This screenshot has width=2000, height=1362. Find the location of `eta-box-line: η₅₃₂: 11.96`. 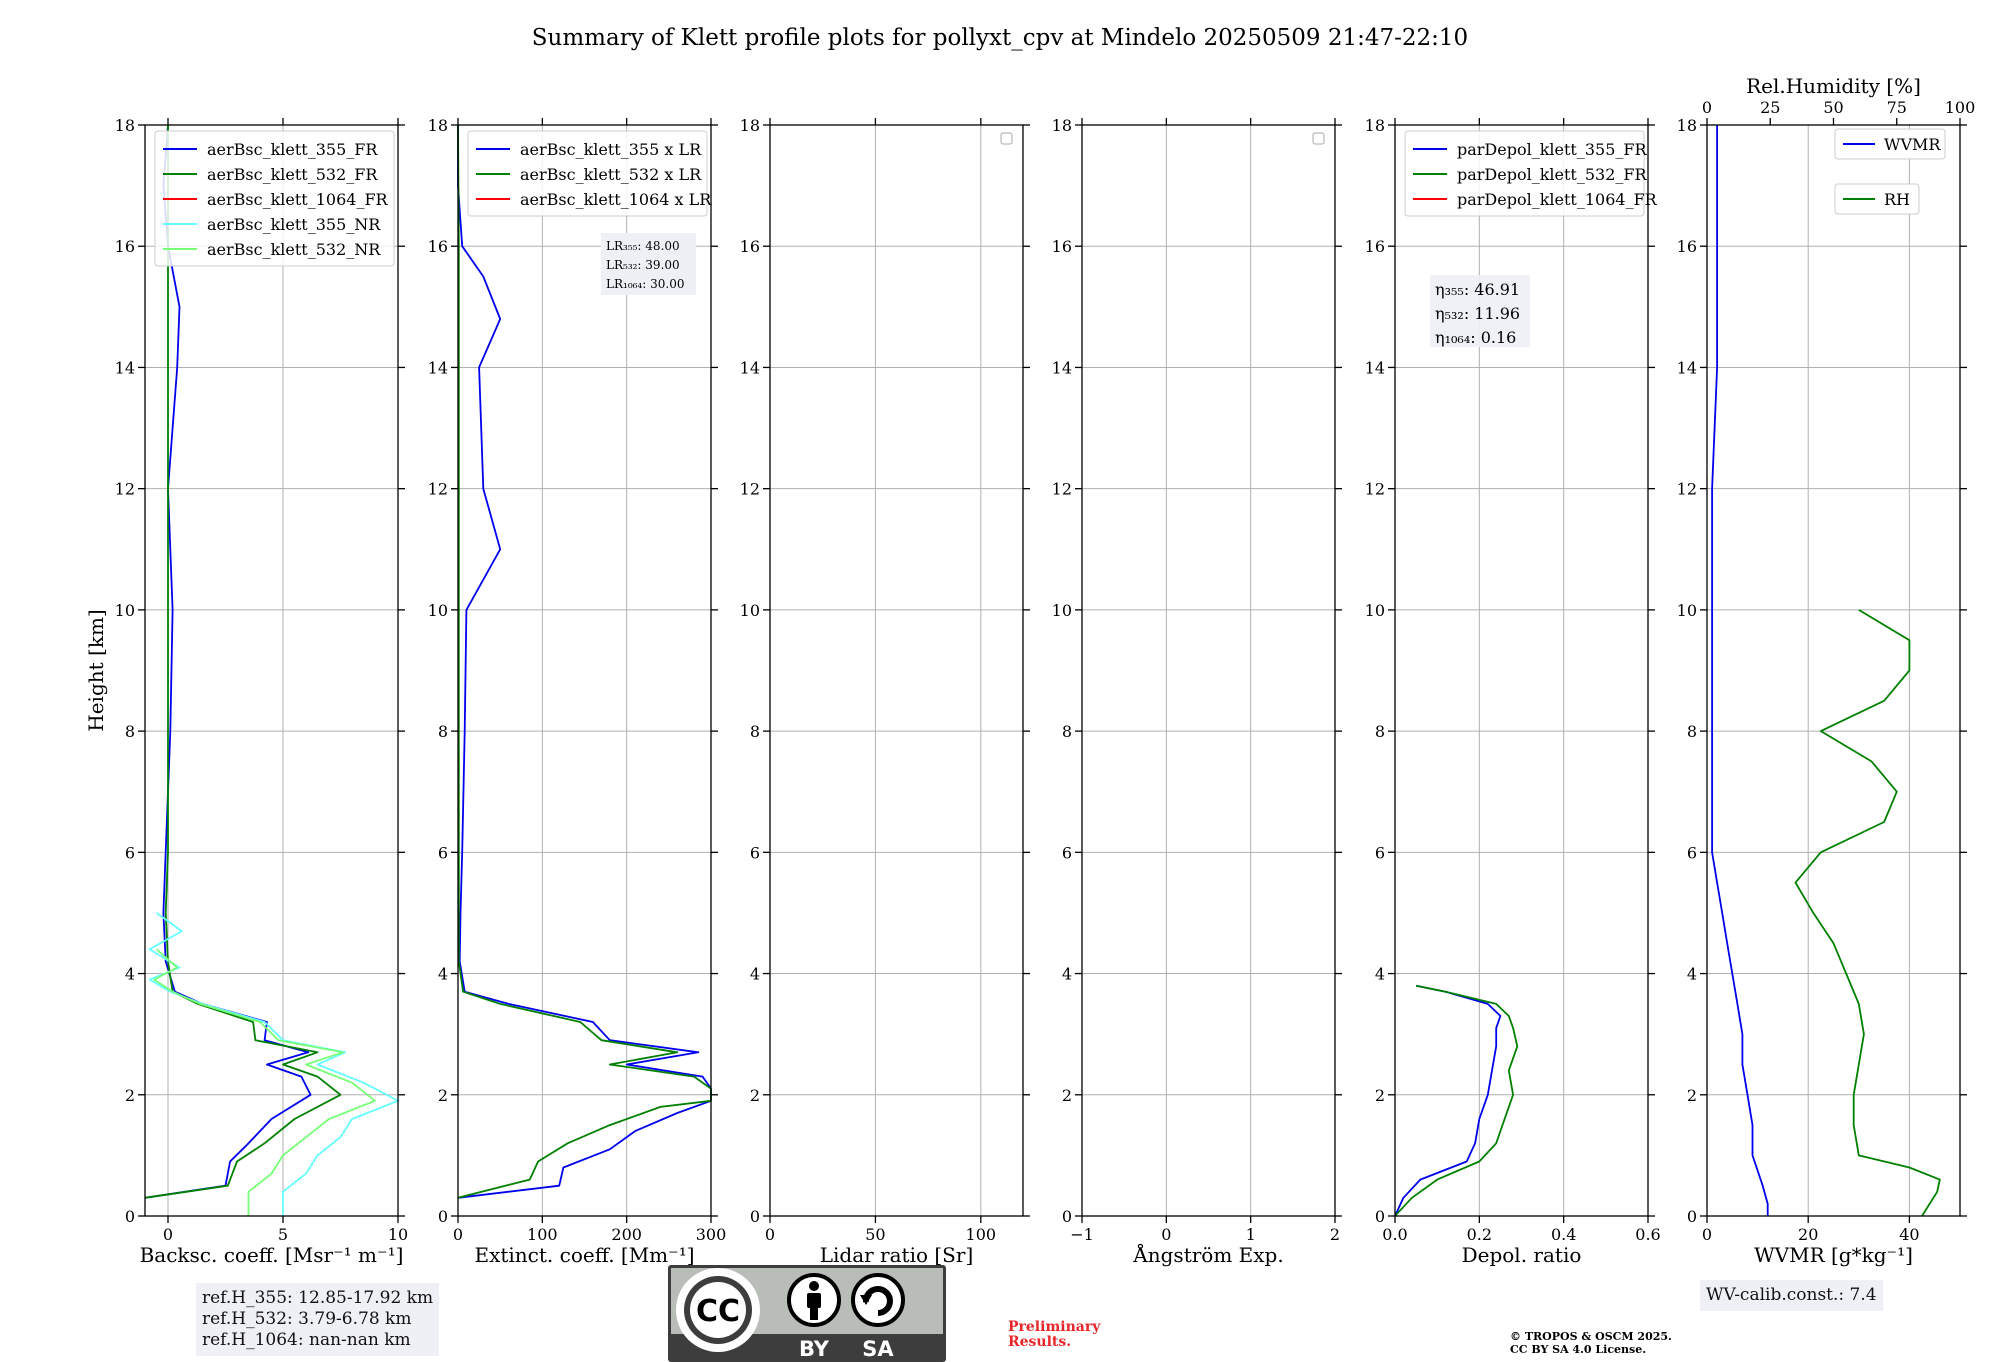

eta-box-line: η₅₃₂: 11.96 is located at coordinates (1477, 313).